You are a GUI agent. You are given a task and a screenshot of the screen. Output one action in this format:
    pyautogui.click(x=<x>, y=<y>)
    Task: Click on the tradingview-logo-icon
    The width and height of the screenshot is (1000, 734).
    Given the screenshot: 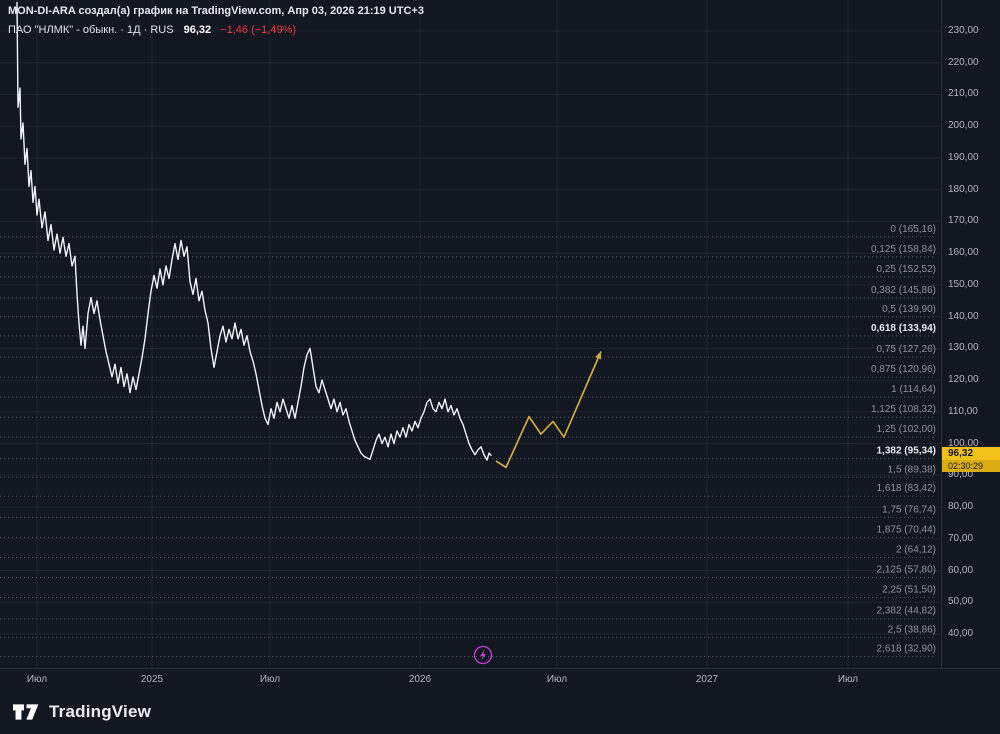 What is the action you would take?
    pyautogui.click(x=26, y=712)
    